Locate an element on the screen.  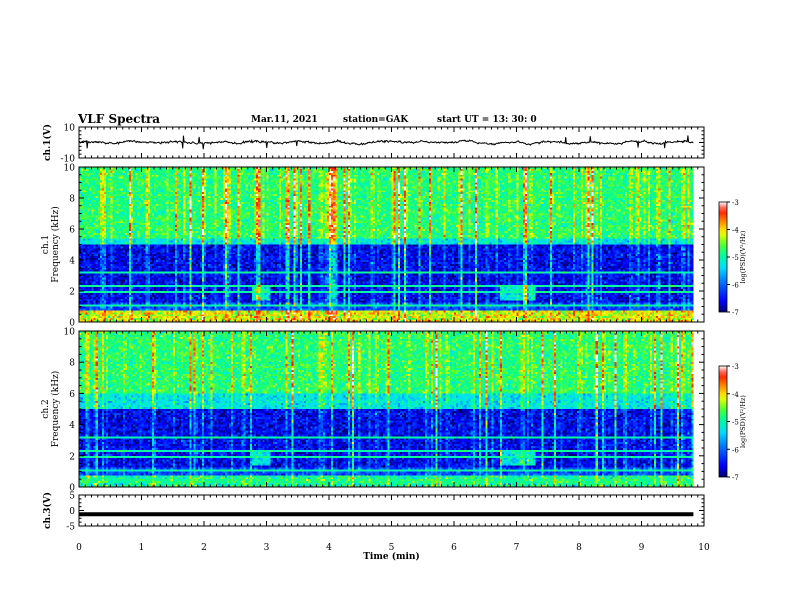
y-axis-label-channel: ch.2 is located at coordinates (46, 408).